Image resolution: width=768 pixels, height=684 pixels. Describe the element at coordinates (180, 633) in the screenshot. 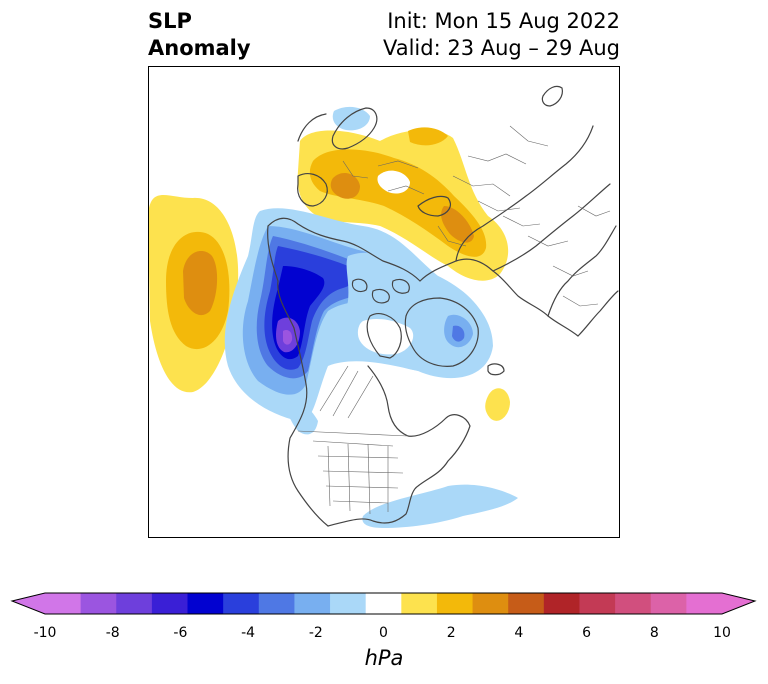

I see `colorbar-tick-label: -6` at that location.